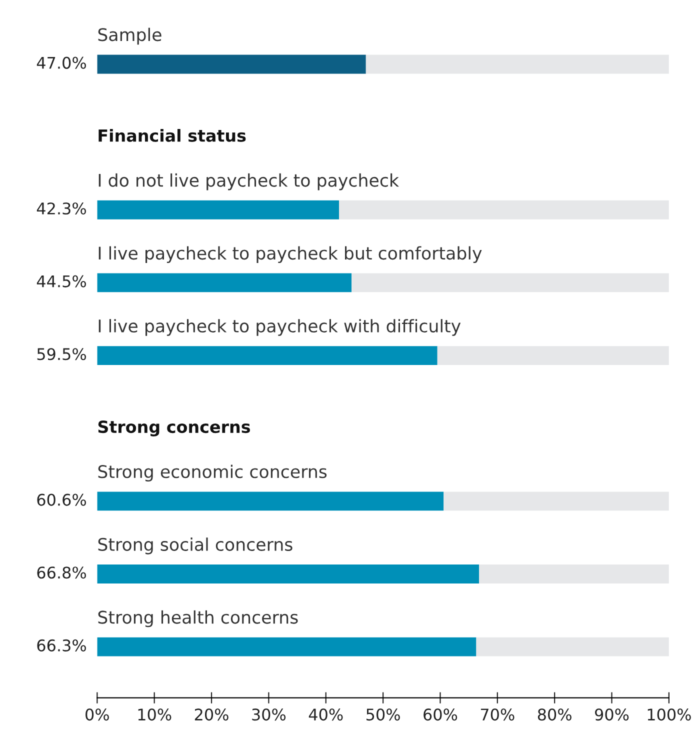 Image resolution: width=699 pixels, height=740 pixels. Describe the element at coordinates (290, 255) in the screenshot. I see `y-tick-label: I live paycheck to paycheck but comfortably` at that location.